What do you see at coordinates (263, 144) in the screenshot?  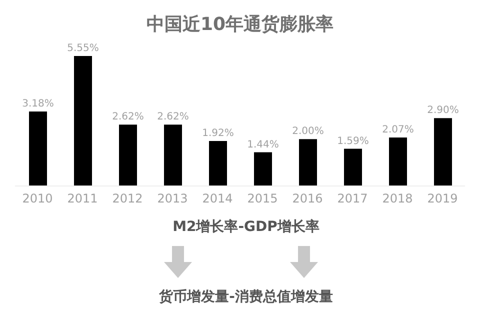 I see `data-label: 1.44%` at bounding box center [263, 144].